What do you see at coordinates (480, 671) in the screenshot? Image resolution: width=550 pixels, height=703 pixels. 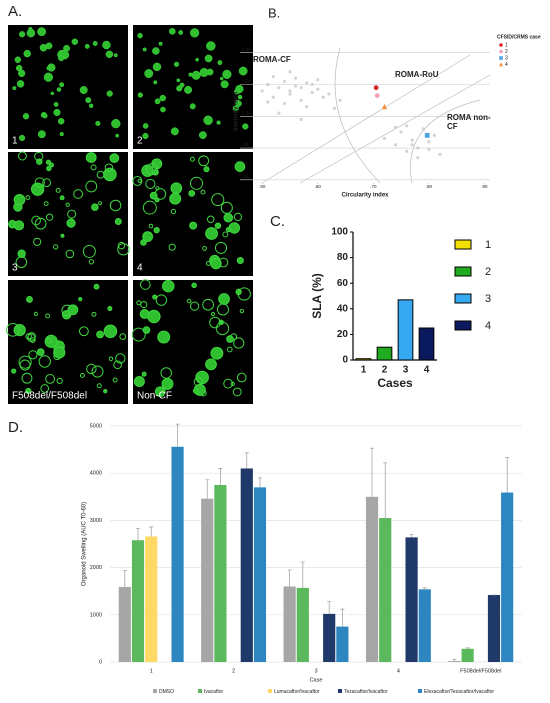 I see `x-tick-label: F508del/F508del` at bounding box center [480, 671].